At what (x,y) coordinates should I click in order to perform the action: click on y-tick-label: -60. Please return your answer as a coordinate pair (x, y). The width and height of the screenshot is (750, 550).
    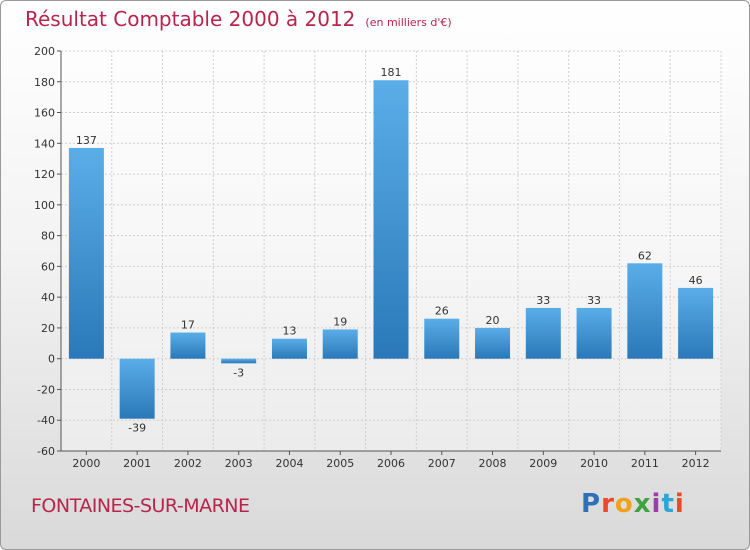
    Looking at the image, I should click on (46, 451).